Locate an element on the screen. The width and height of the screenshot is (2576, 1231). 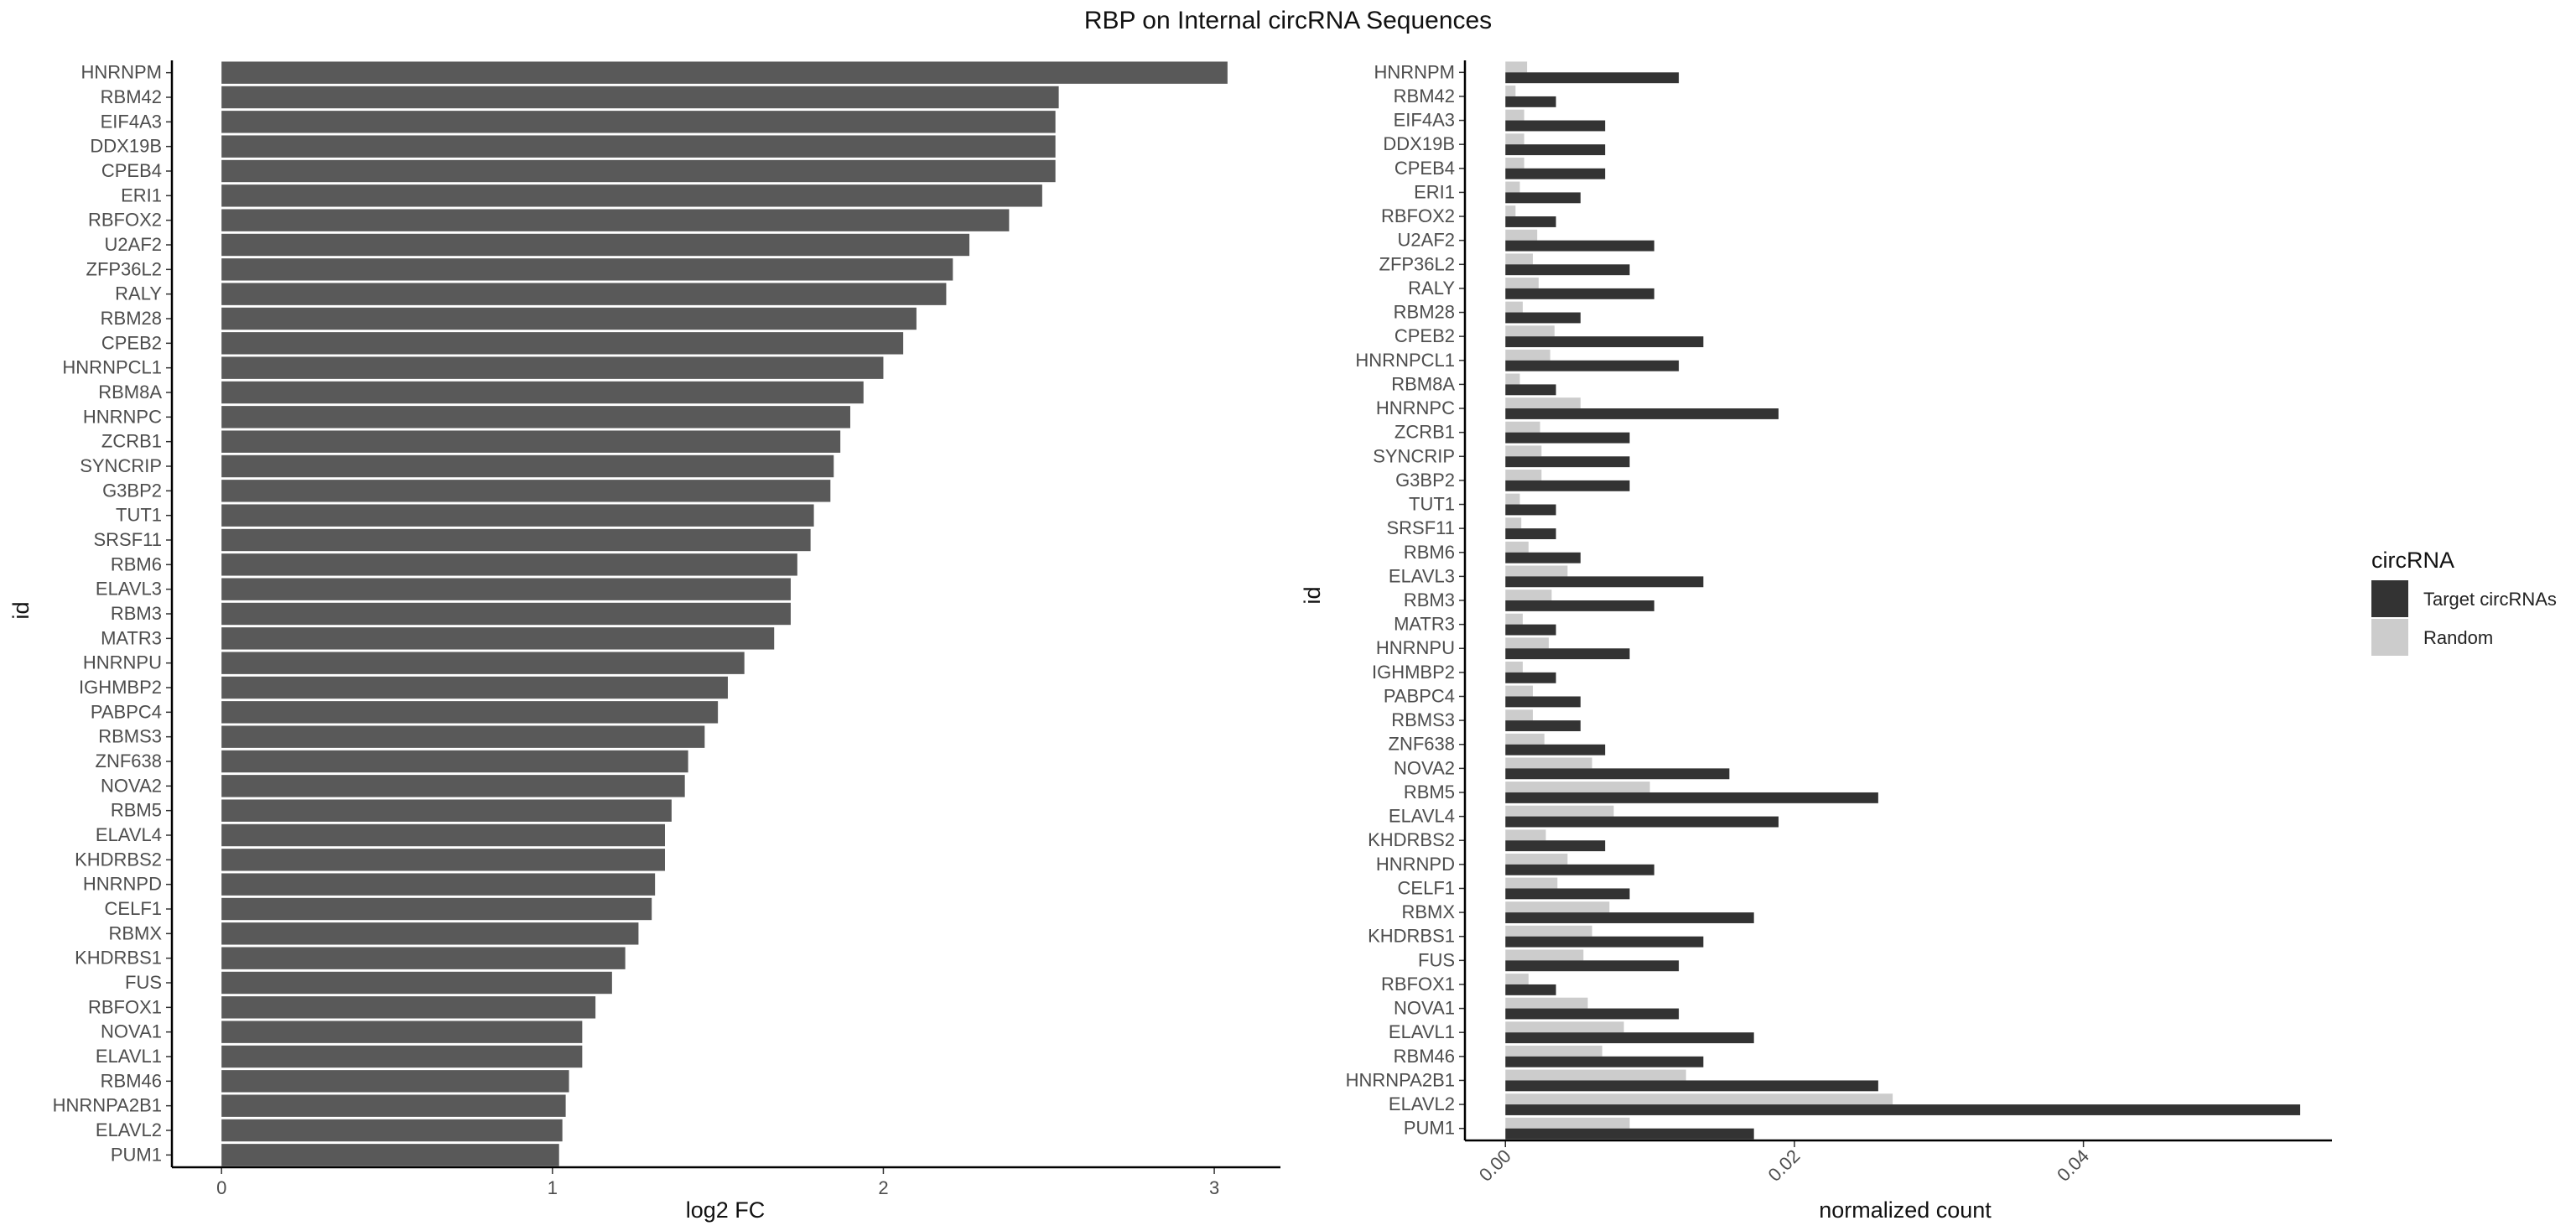
left-y-axis-title: id is located at coordinates (21, 610).